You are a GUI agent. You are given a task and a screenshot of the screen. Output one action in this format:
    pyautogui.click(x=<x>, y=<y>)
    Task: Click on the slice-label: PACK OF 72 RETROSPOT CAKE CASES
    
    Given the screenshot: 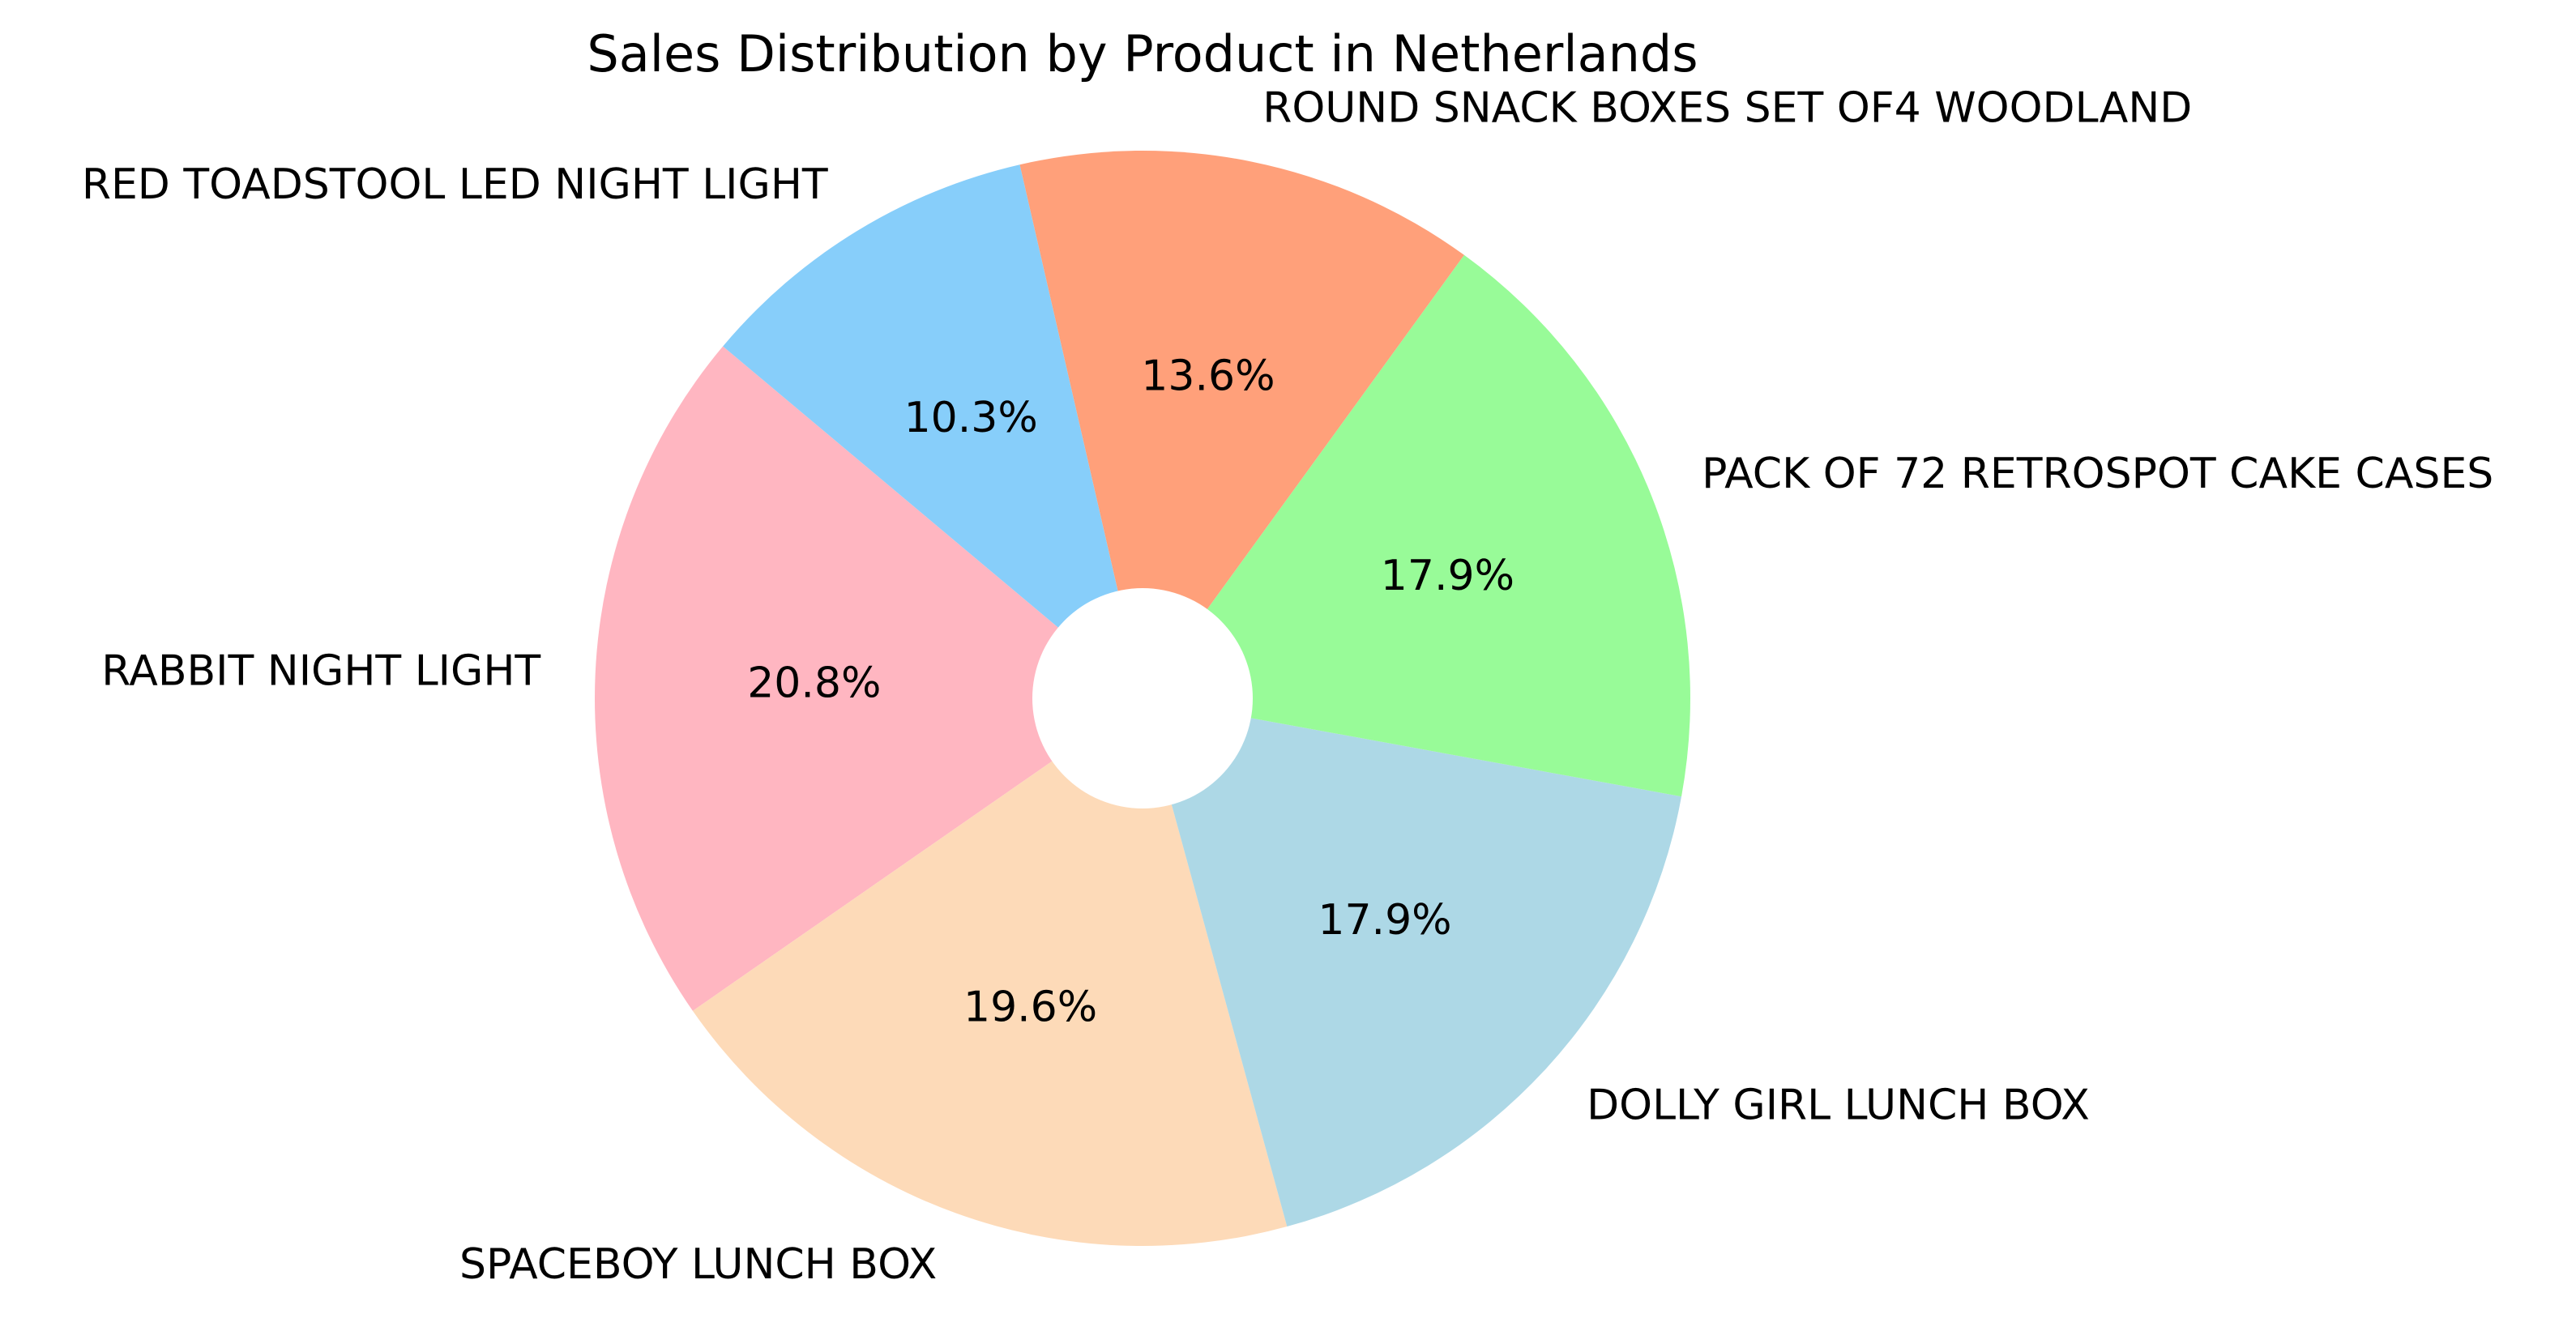 What is the action you would take?
    pyautogui.click(x=2097, y=474)
    